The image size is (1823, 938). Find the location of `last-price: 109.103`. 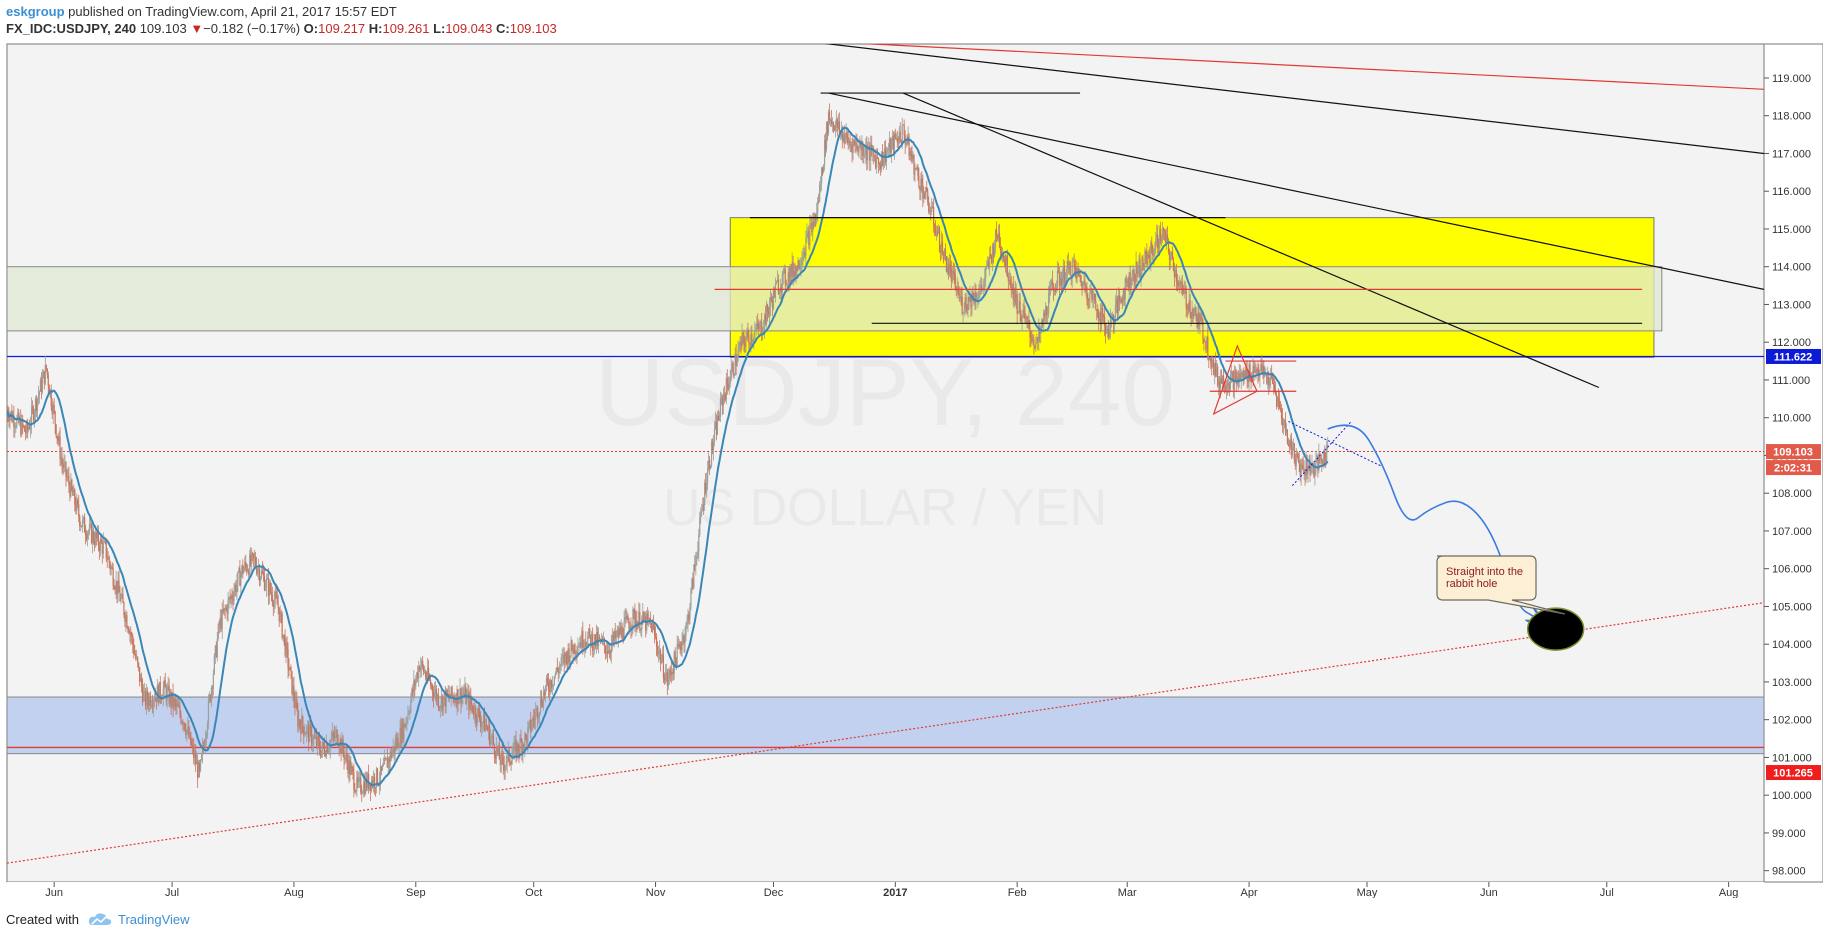

last-price: 109.103 is located at coordinates (163, 28).